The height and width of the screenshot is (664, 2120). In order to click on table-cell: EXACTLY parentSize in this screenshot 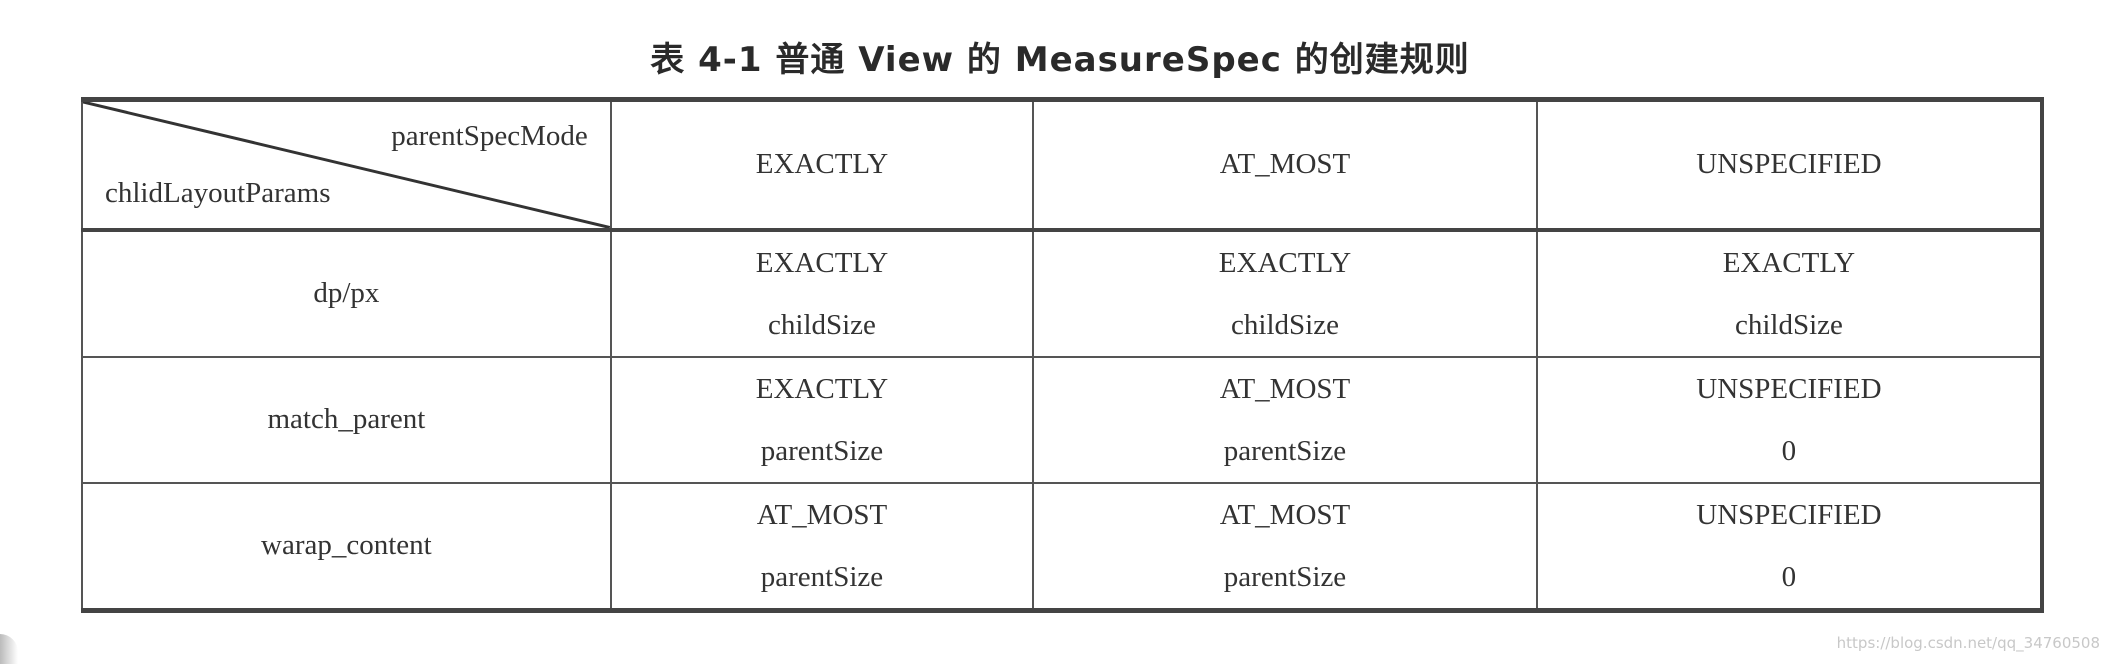, I will do `click(822, 419)`.